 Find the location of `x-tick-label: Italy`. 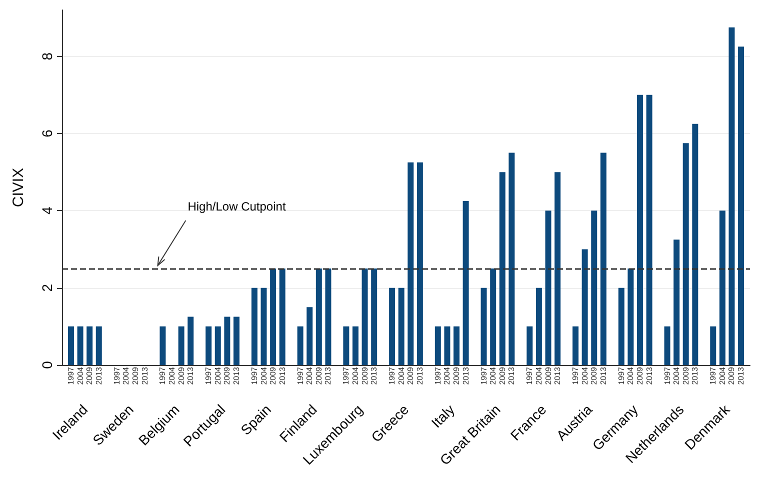

x-tick-label: Italy is located at coordinates (443, 416).